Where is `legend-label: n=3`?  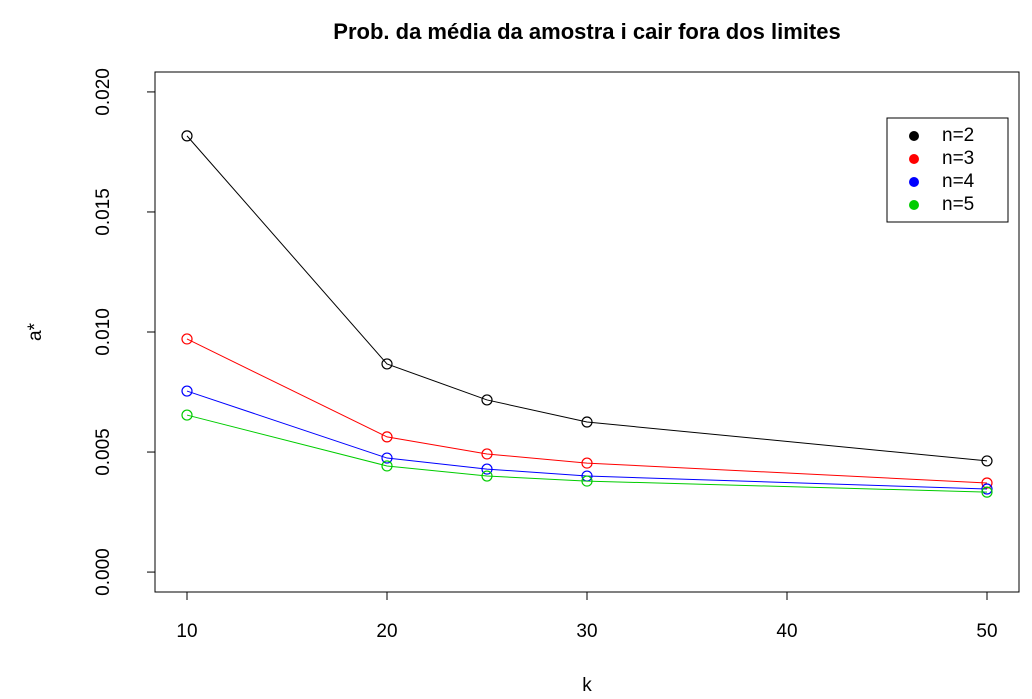 legend-label: n=3 is located at coordinates (958, 158).